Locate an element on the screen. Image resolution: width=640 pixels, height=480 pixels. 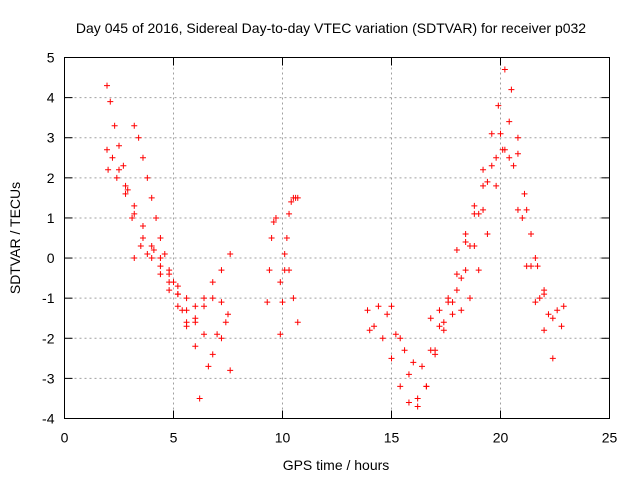
y-tick-label: 3 is located at coordinates (51, 138).